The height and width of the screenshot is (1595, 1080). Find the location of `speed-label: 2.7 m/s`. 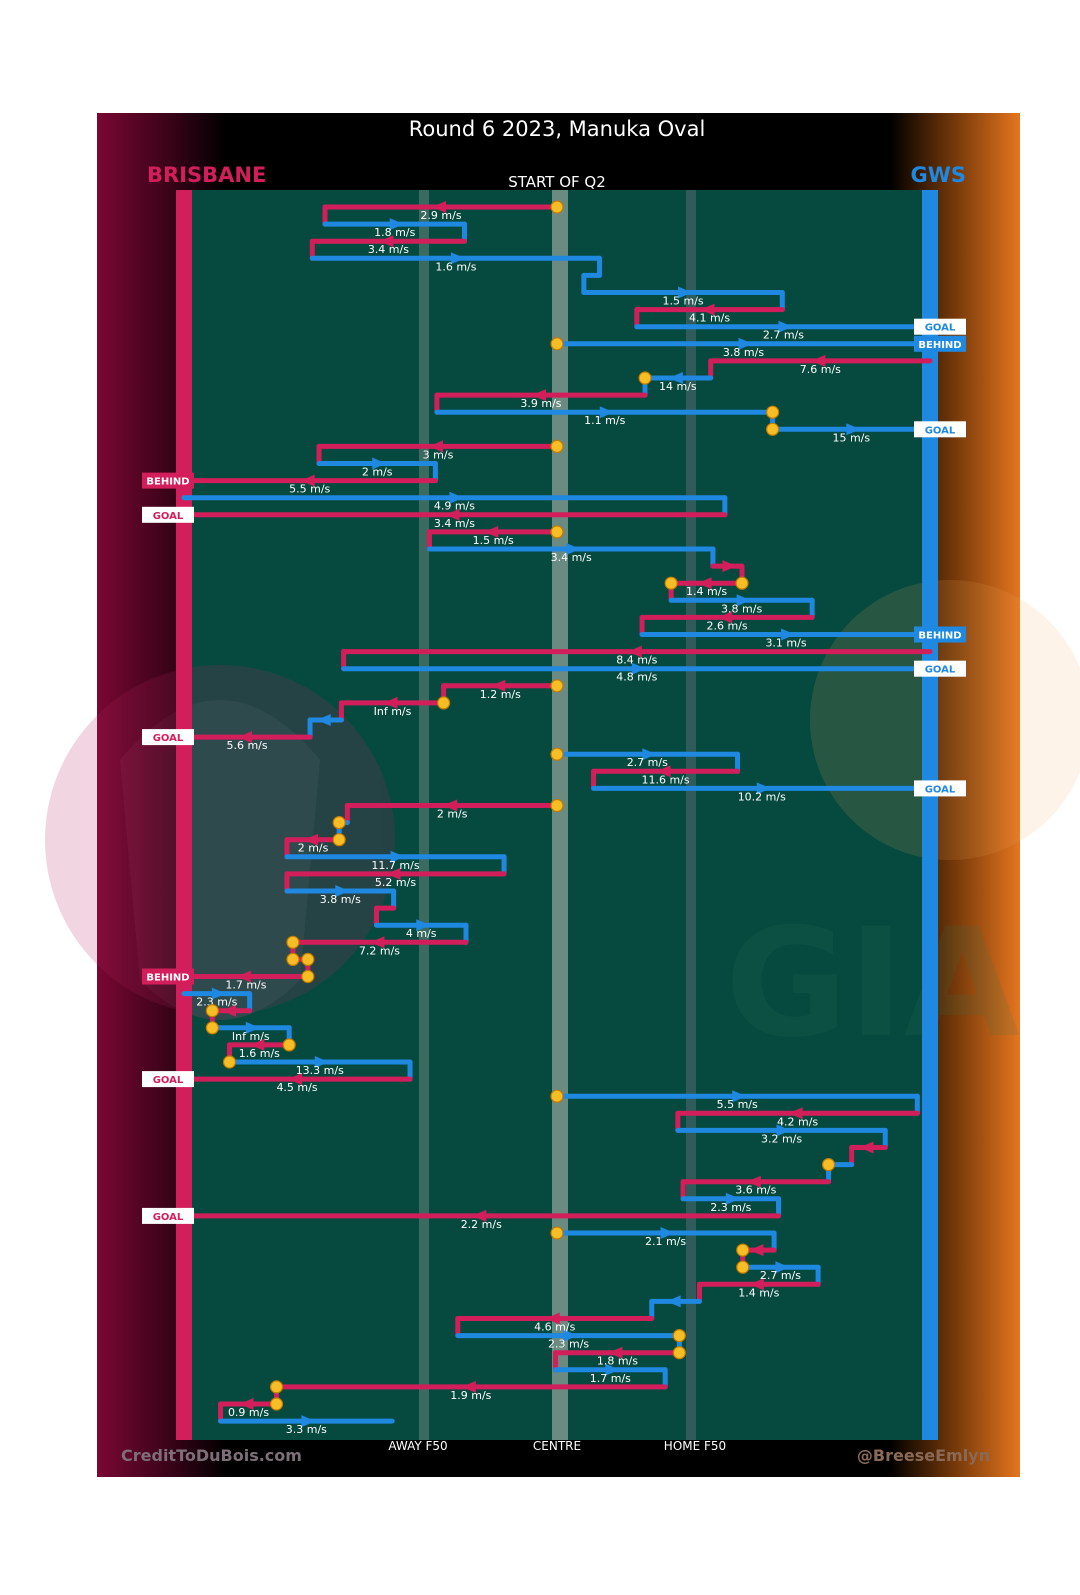

speed-label: 2.7 m/s is located at coordinates (647, 762).